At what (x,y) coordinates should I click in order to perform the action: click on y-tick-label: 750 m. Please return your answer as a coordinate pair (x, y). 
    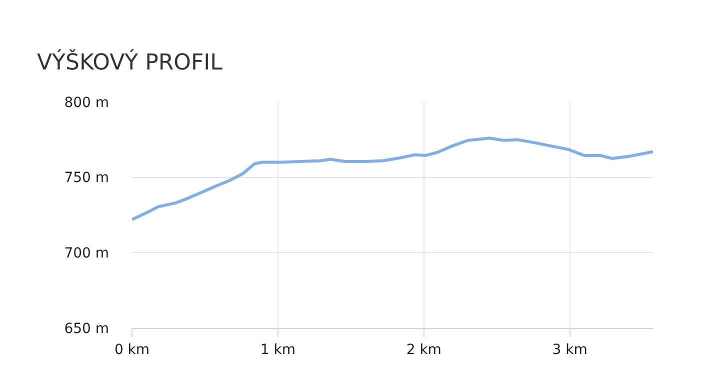
    Looking at the image, I should click on (86, 178).